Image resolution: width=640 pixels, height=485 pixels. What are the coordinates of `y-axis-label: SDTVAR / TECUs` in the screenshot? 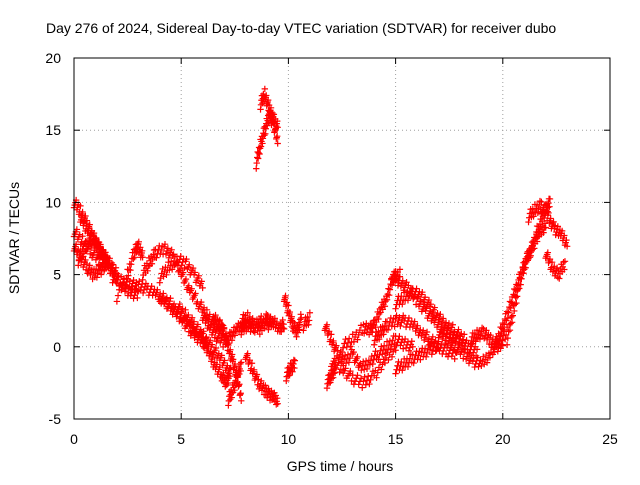 It's located at (14, 238).